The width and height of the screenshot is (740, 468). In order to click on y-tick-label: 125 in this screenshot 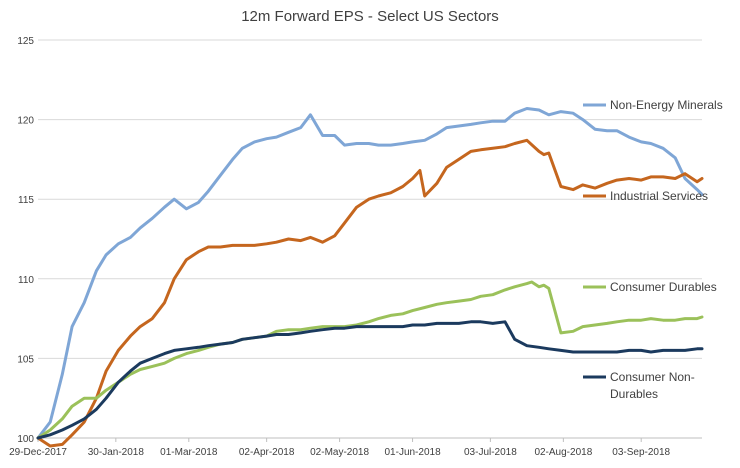, I will do `click(25, 41)`.